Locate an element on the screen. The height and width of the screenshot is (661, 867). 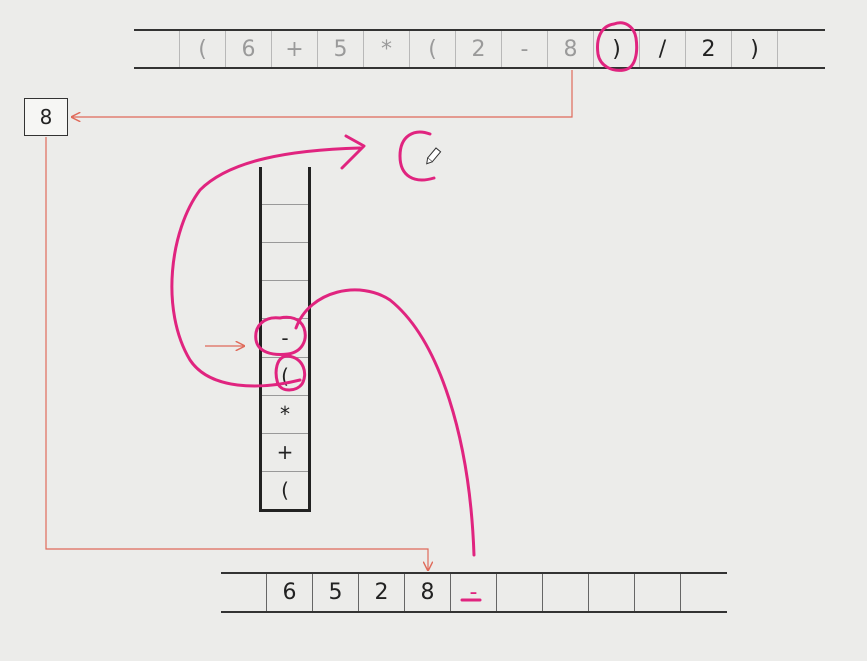
output-cell: - is located at coordinates (474, 592).